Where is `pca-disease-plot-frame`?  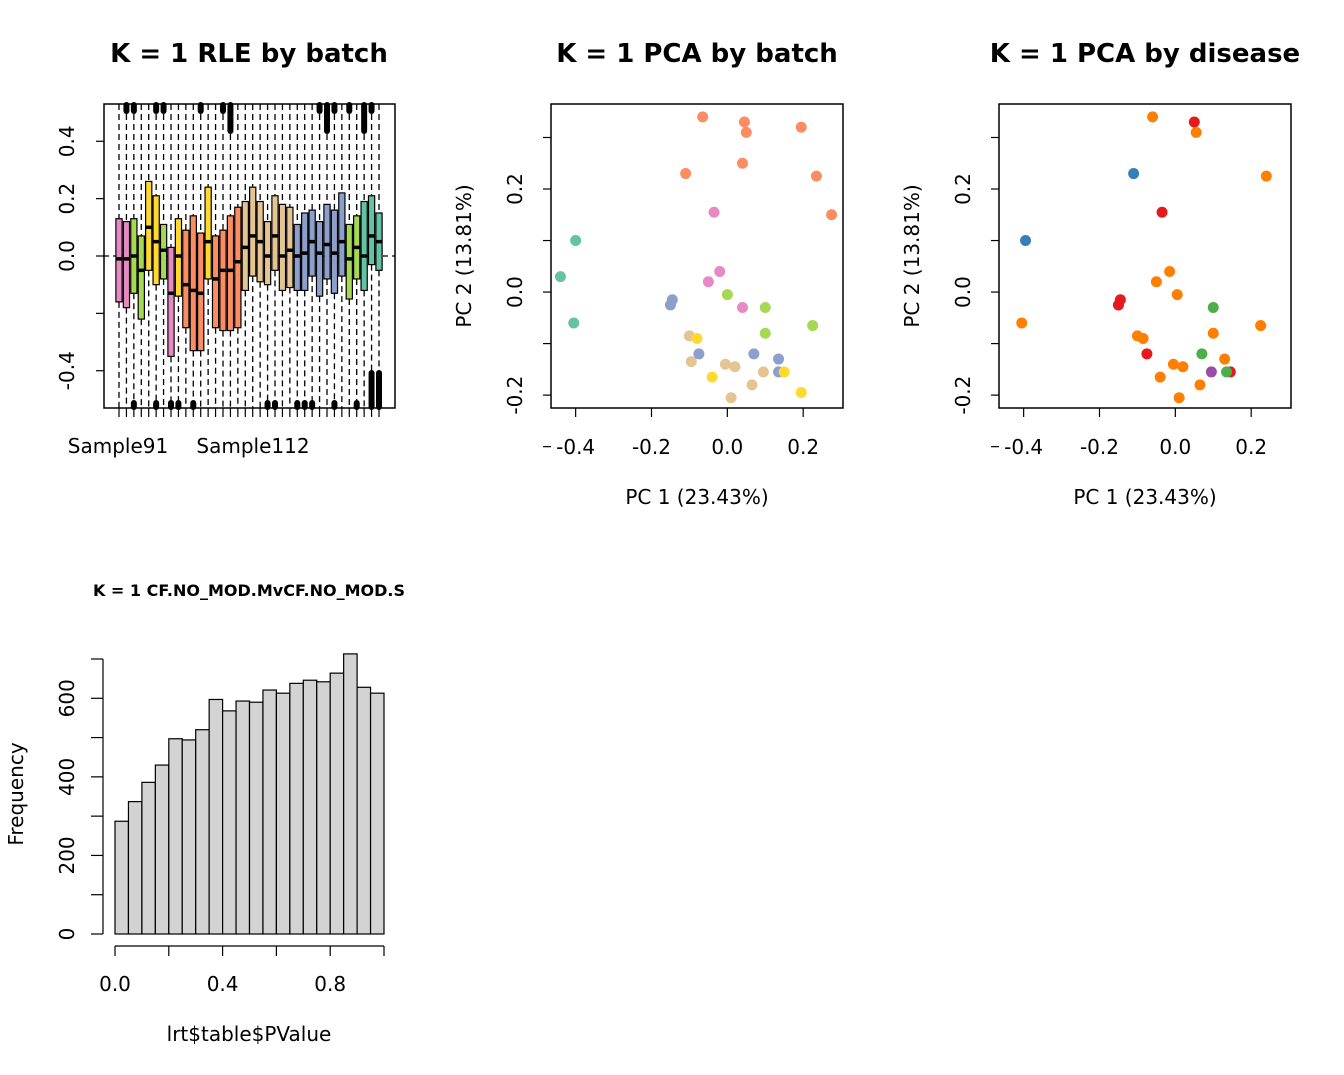
pca-disease-plot-frame is located at coordinates (1145, 256).